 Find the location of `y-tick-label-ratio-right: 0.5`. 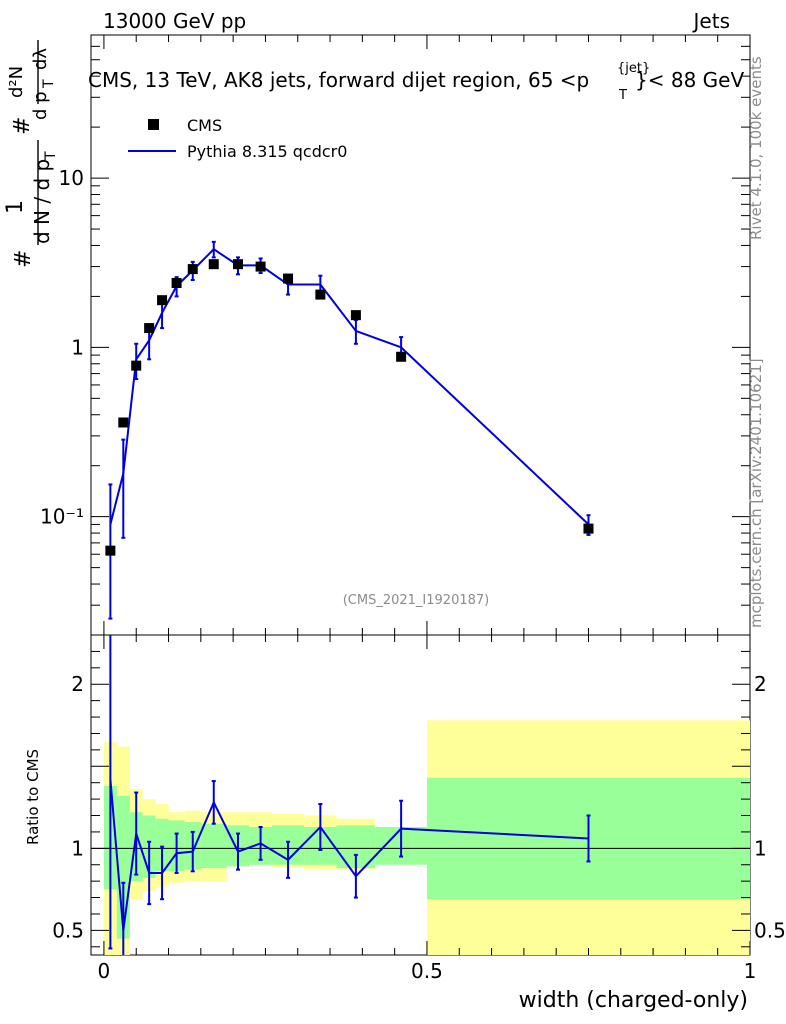

y-tick-label-ratio-right: 0.5 is located at coordinates (770, 930).